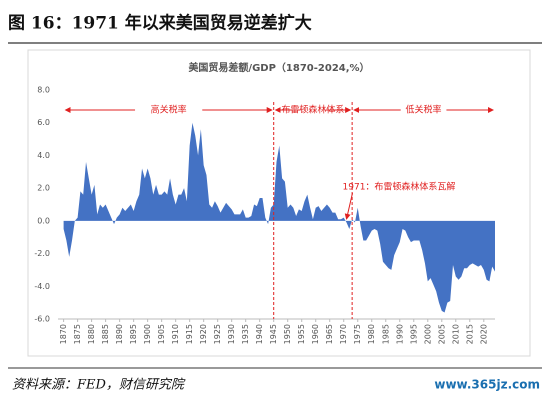  I want to click on x-tick-label: 1950, so click(287, 334).